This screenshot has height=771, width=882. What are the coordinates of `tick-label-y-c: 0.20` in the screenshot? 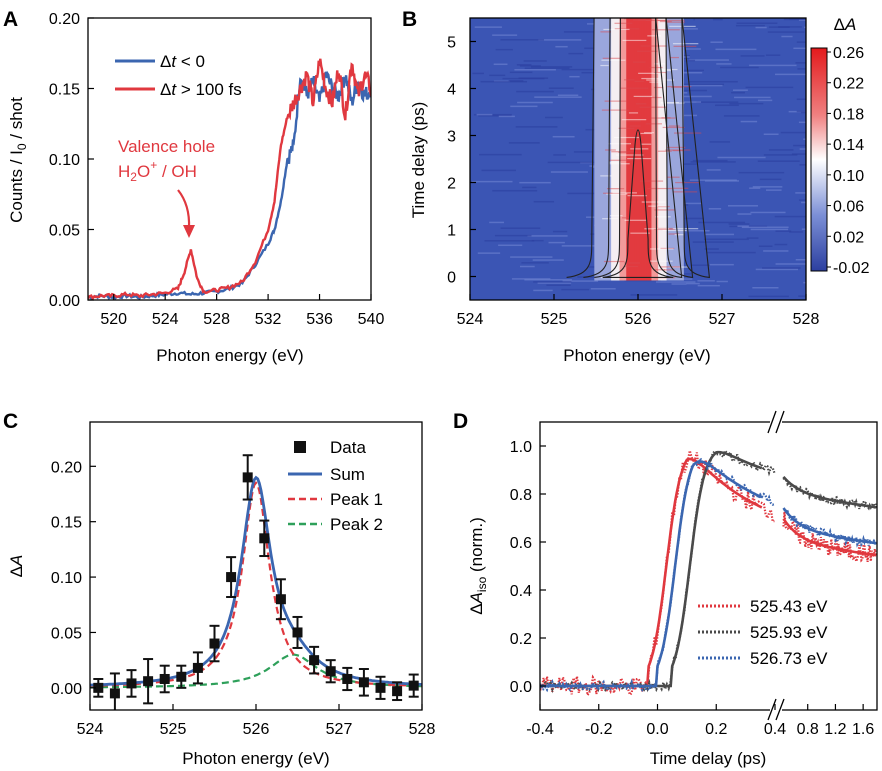 It's located at (66, 467).